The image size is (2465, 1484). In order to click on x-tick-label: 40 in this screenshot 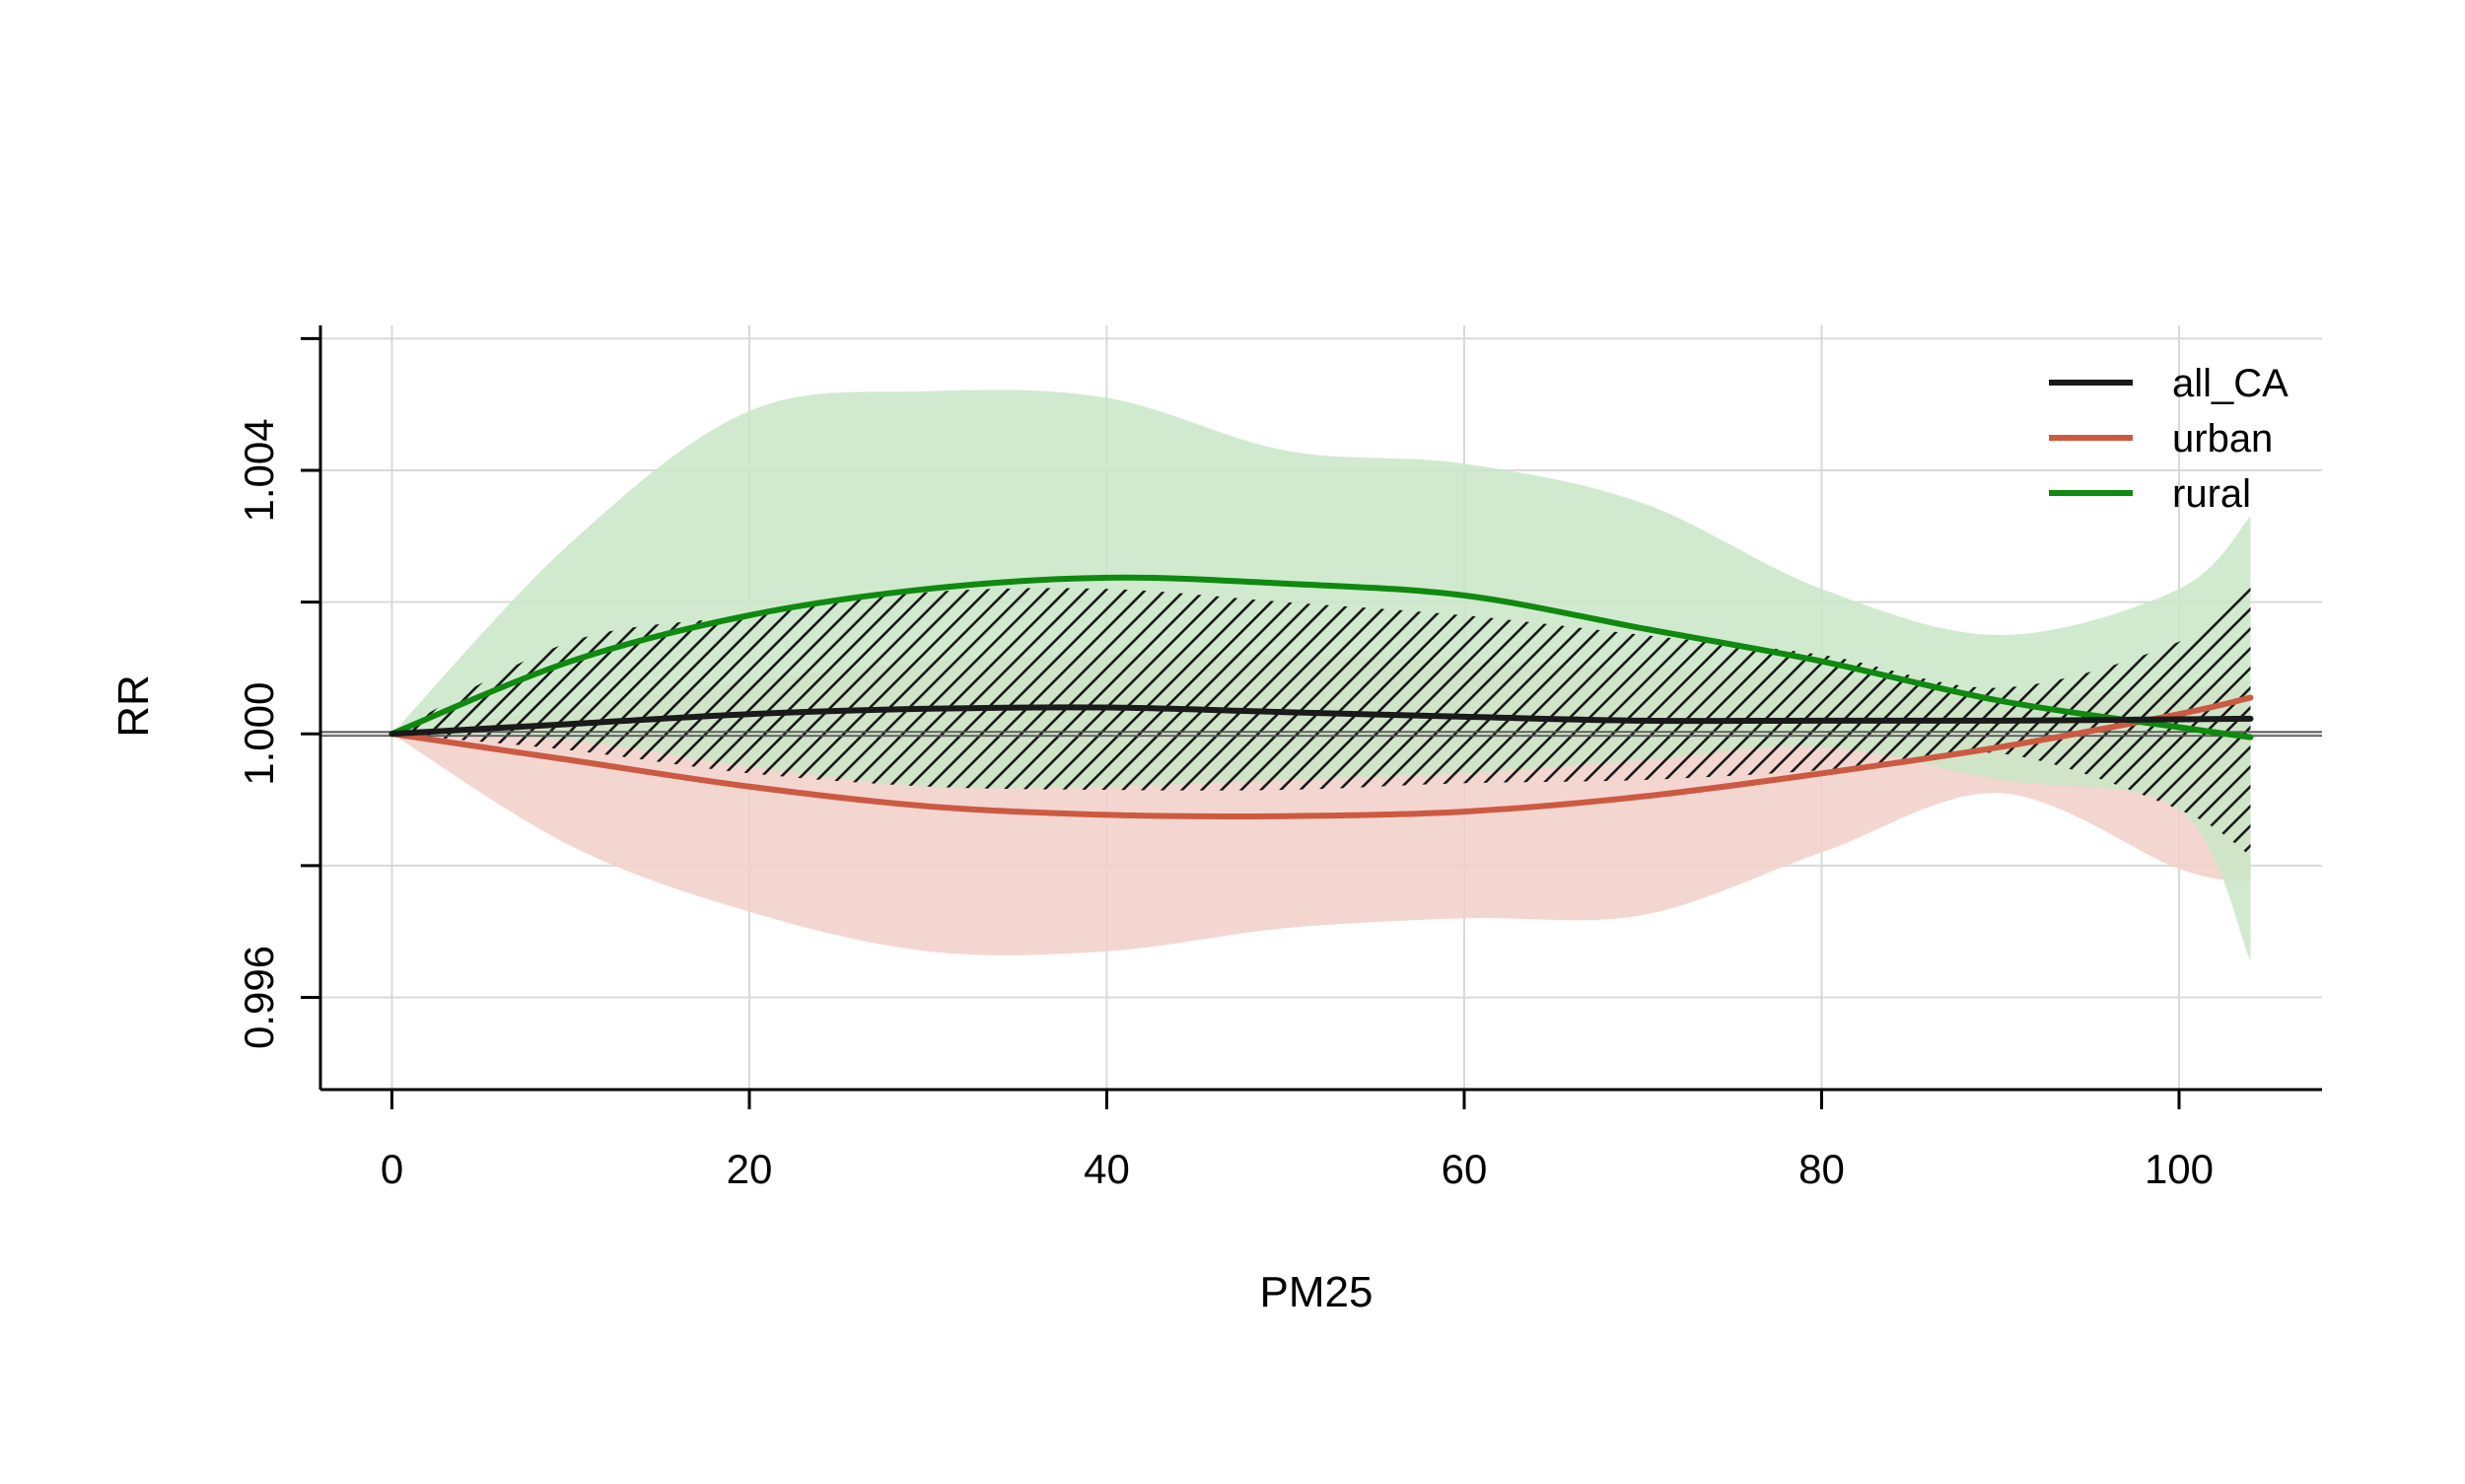, I will do `click(1107, 1169)`.